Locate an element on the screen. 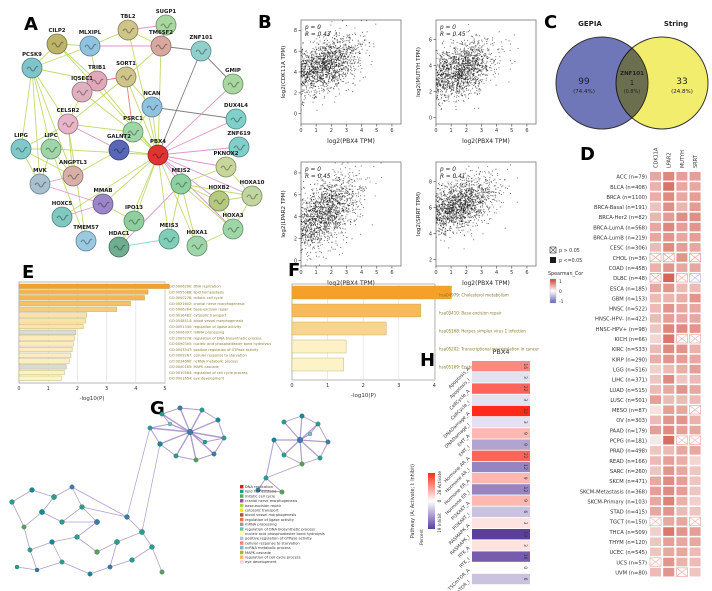 This screenshot has width=712, height=591. ppi-node-znf101: ZNF101 is located at coordinates (201, 48).